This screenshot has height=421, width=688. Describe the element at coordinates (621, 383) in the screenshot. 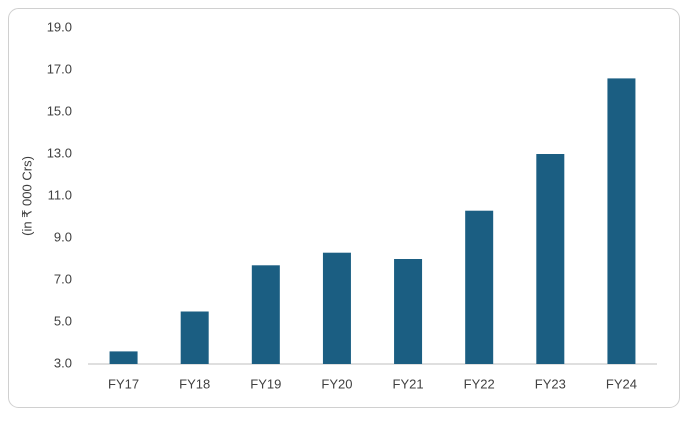

I see `x-tick-label: FY24` at that location.